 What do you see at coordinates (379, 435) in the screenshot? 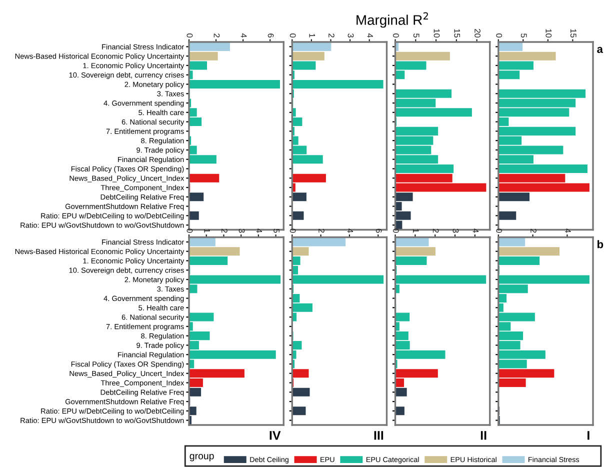
I see `text: III` at bounding box center [379, 435].